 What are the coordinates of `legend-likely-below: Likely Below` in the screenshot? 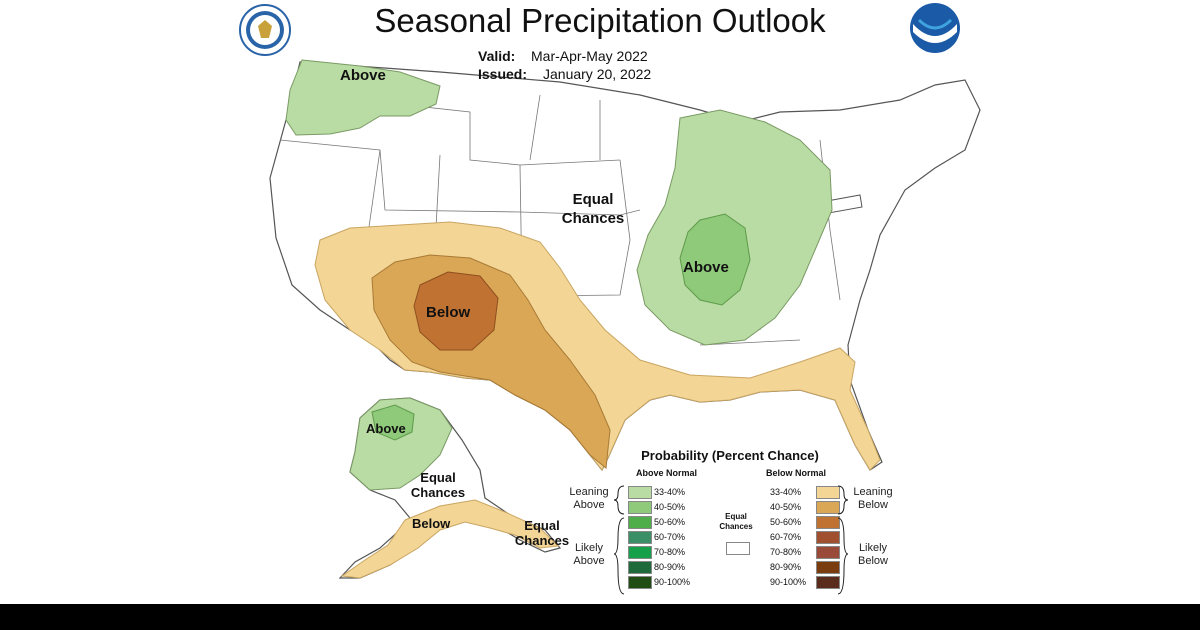 It's located at (873, 554).